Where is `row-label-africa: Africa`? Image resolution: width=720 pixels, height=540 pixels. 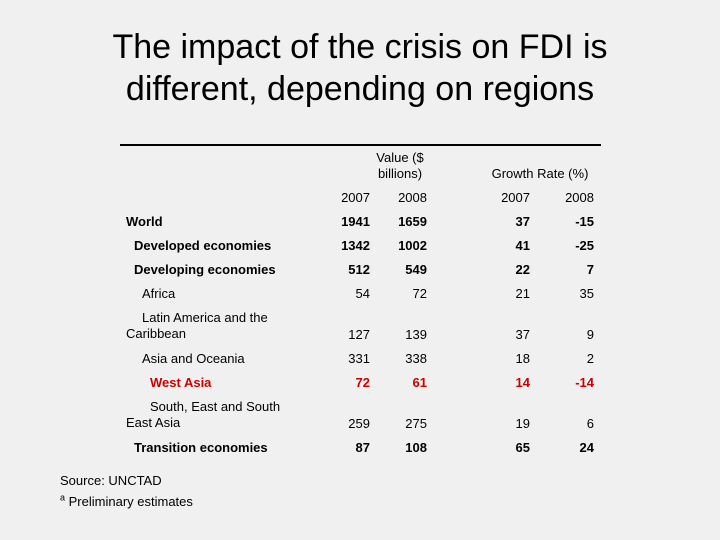
row-label-africa: Africa is located at coordinates (159, 293).